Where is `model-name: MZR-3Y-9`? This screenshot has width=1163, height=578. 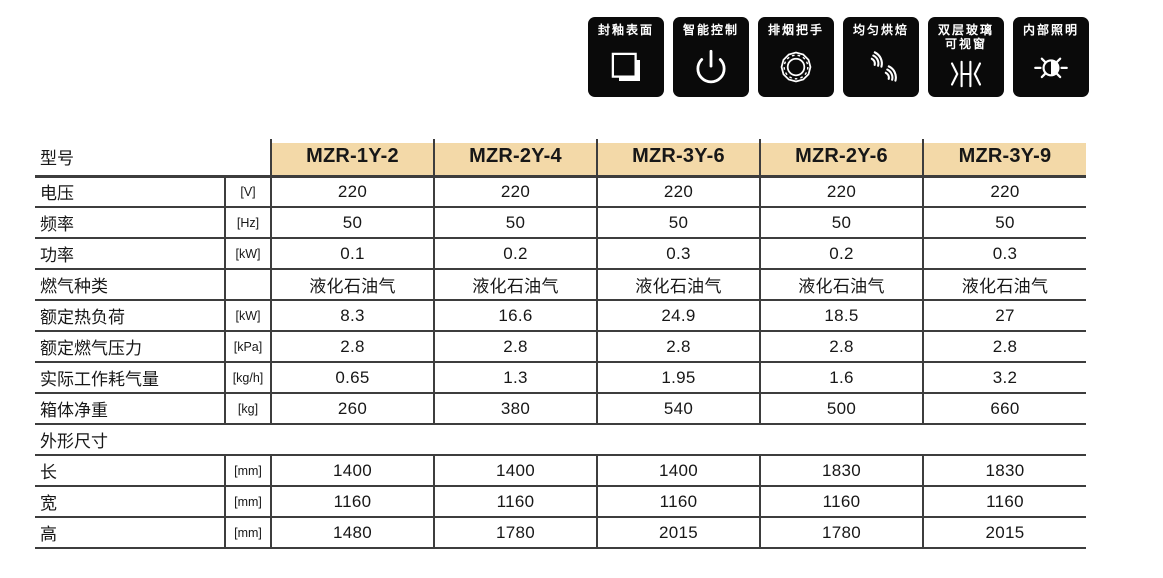
model-name: MZR-3Y-9 is located at coordinates (1004, 157).